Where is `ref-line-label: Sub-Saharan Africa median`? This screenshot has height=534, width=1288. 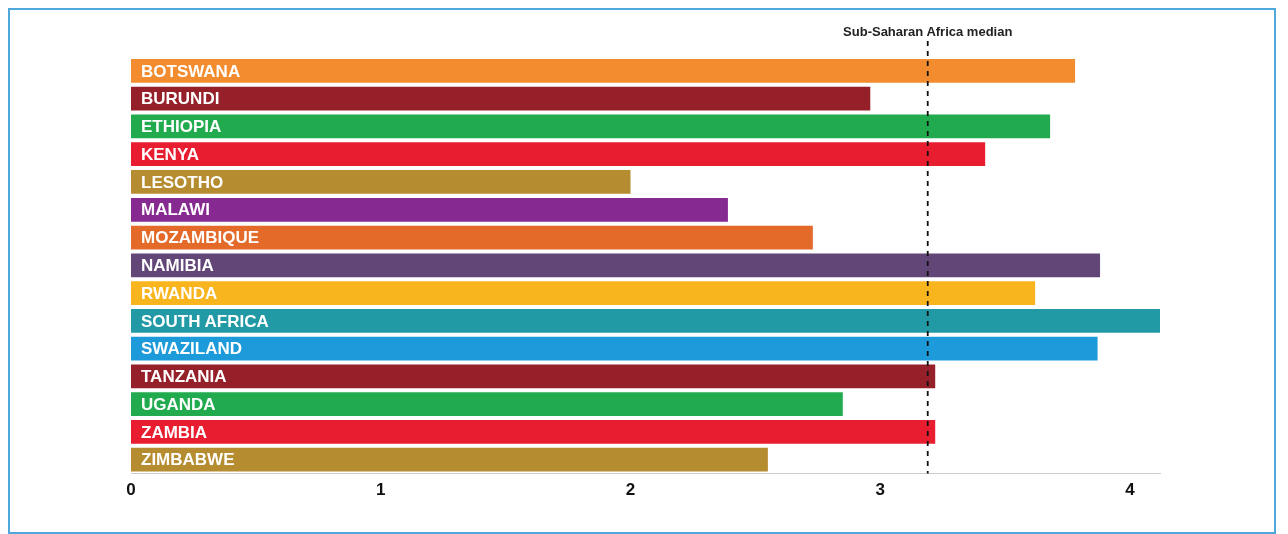 ref-line-label: Sub-Saharan Africa median is located at coordinates (928, 32).